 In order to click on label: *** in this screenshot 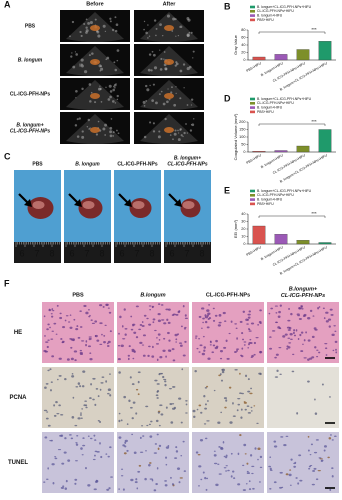, I will do `click(314, 213)`.